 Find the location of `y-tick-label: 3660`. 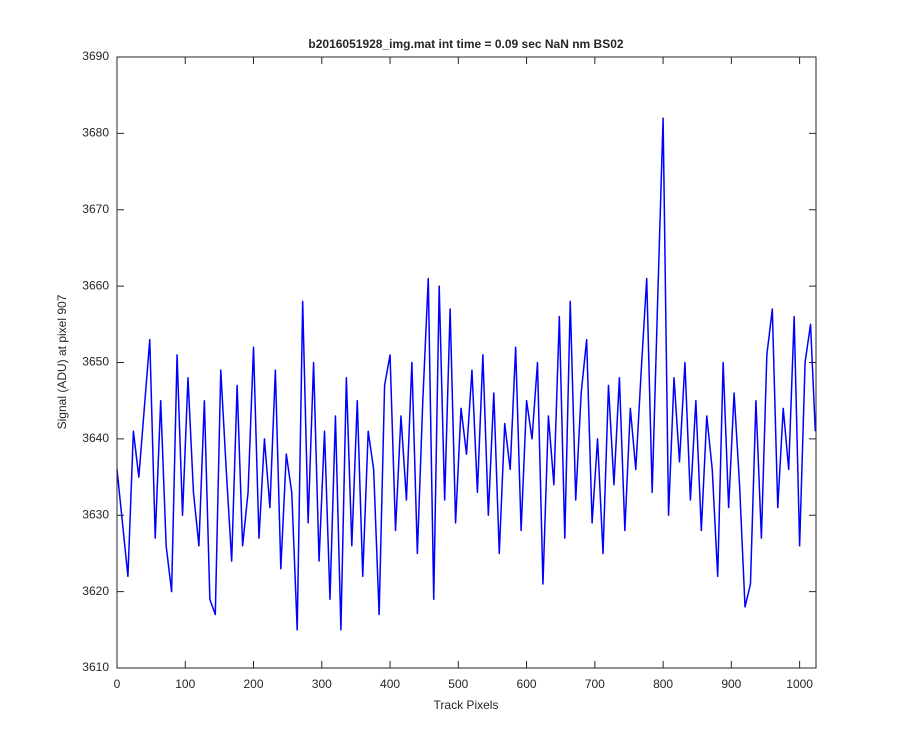

y-tick-label: 3660 is located at coordinates (95, 285).